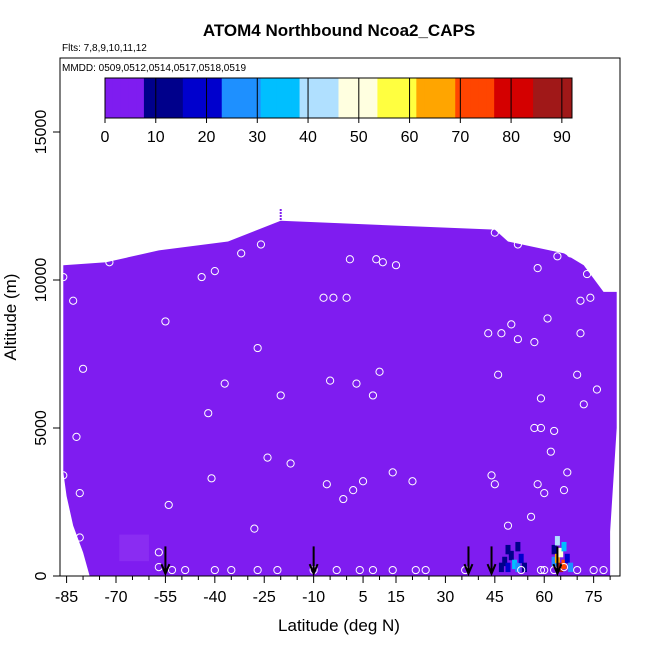  What do you see at coordinates (154, 68) in the screenshot?
I see `dates-note: MMDD: 0509,0512,0514,0517,0518,0519` at bounding box center [154, 68].